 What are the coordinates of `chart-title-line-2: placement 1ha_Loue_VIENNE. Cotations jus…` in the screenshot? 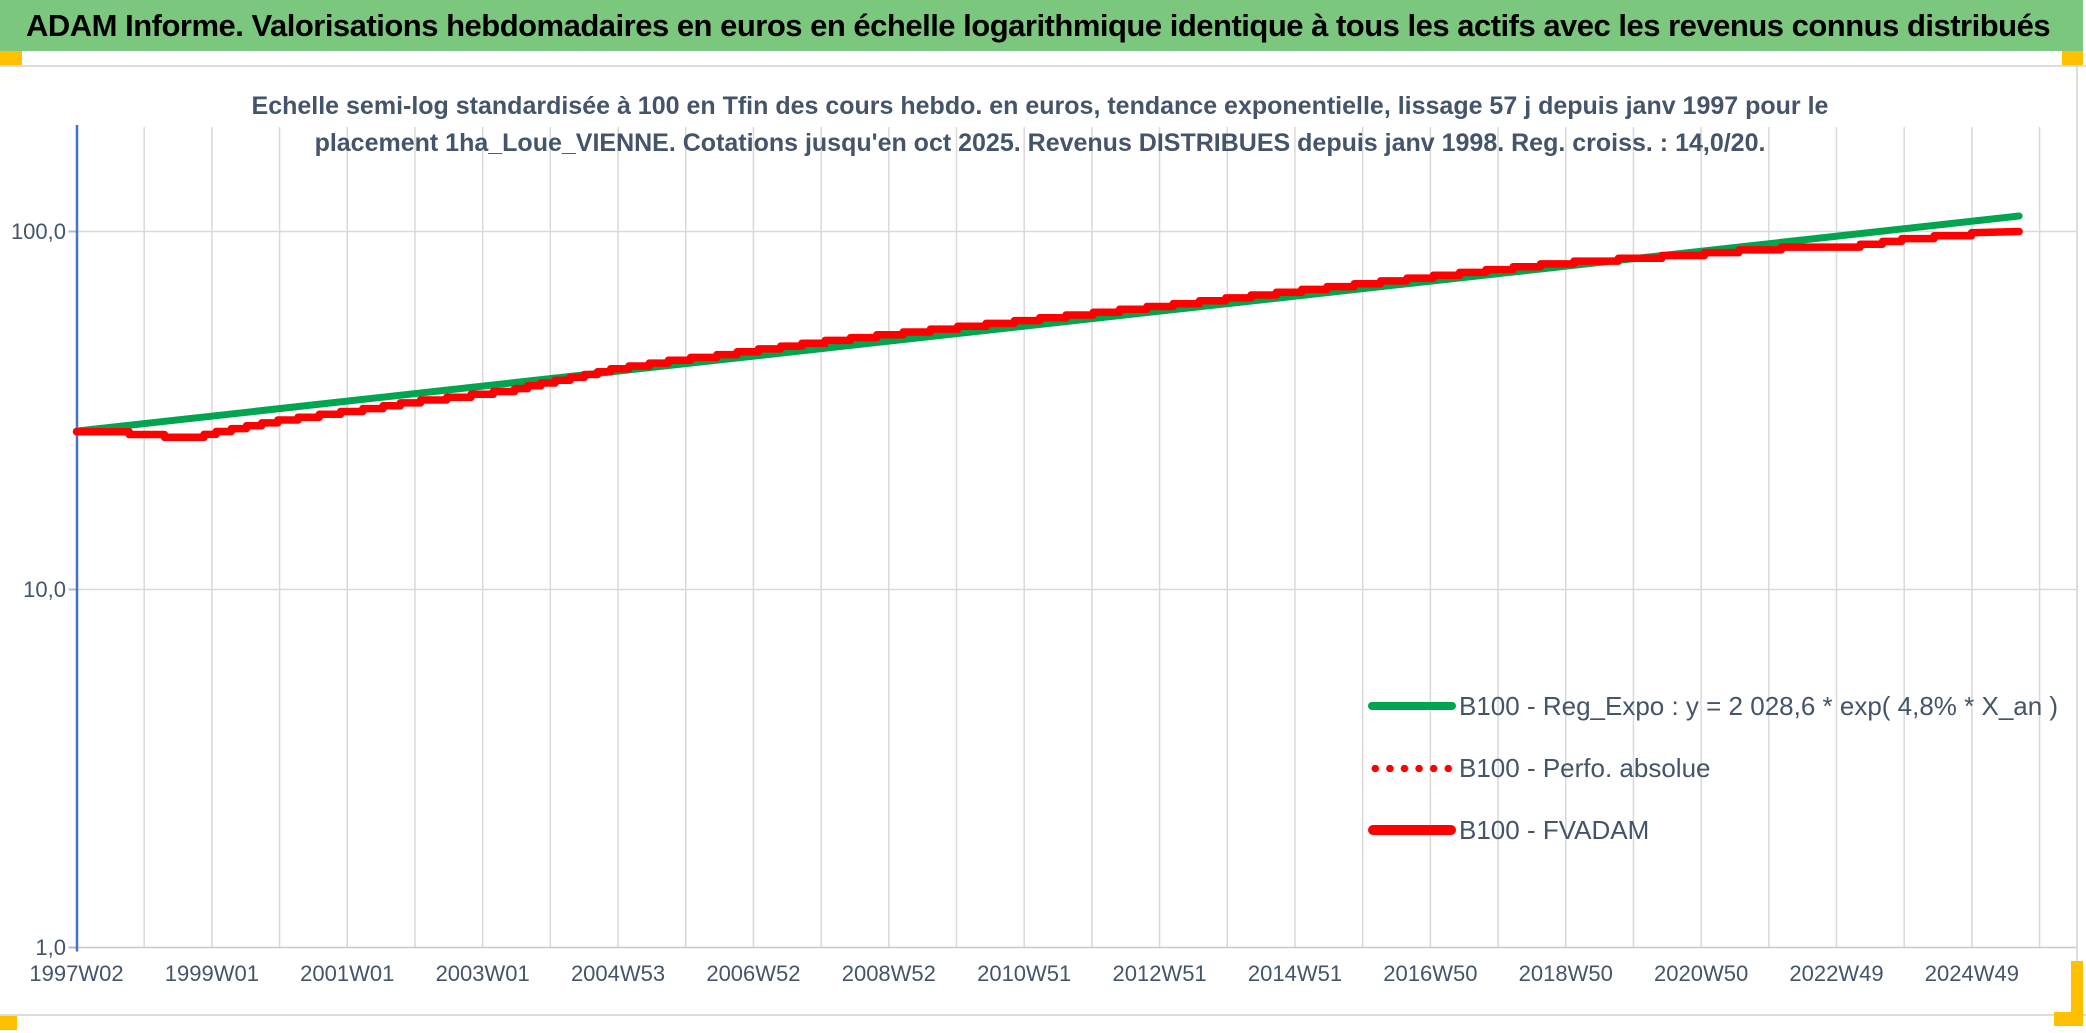 It's located at (1040, 143).